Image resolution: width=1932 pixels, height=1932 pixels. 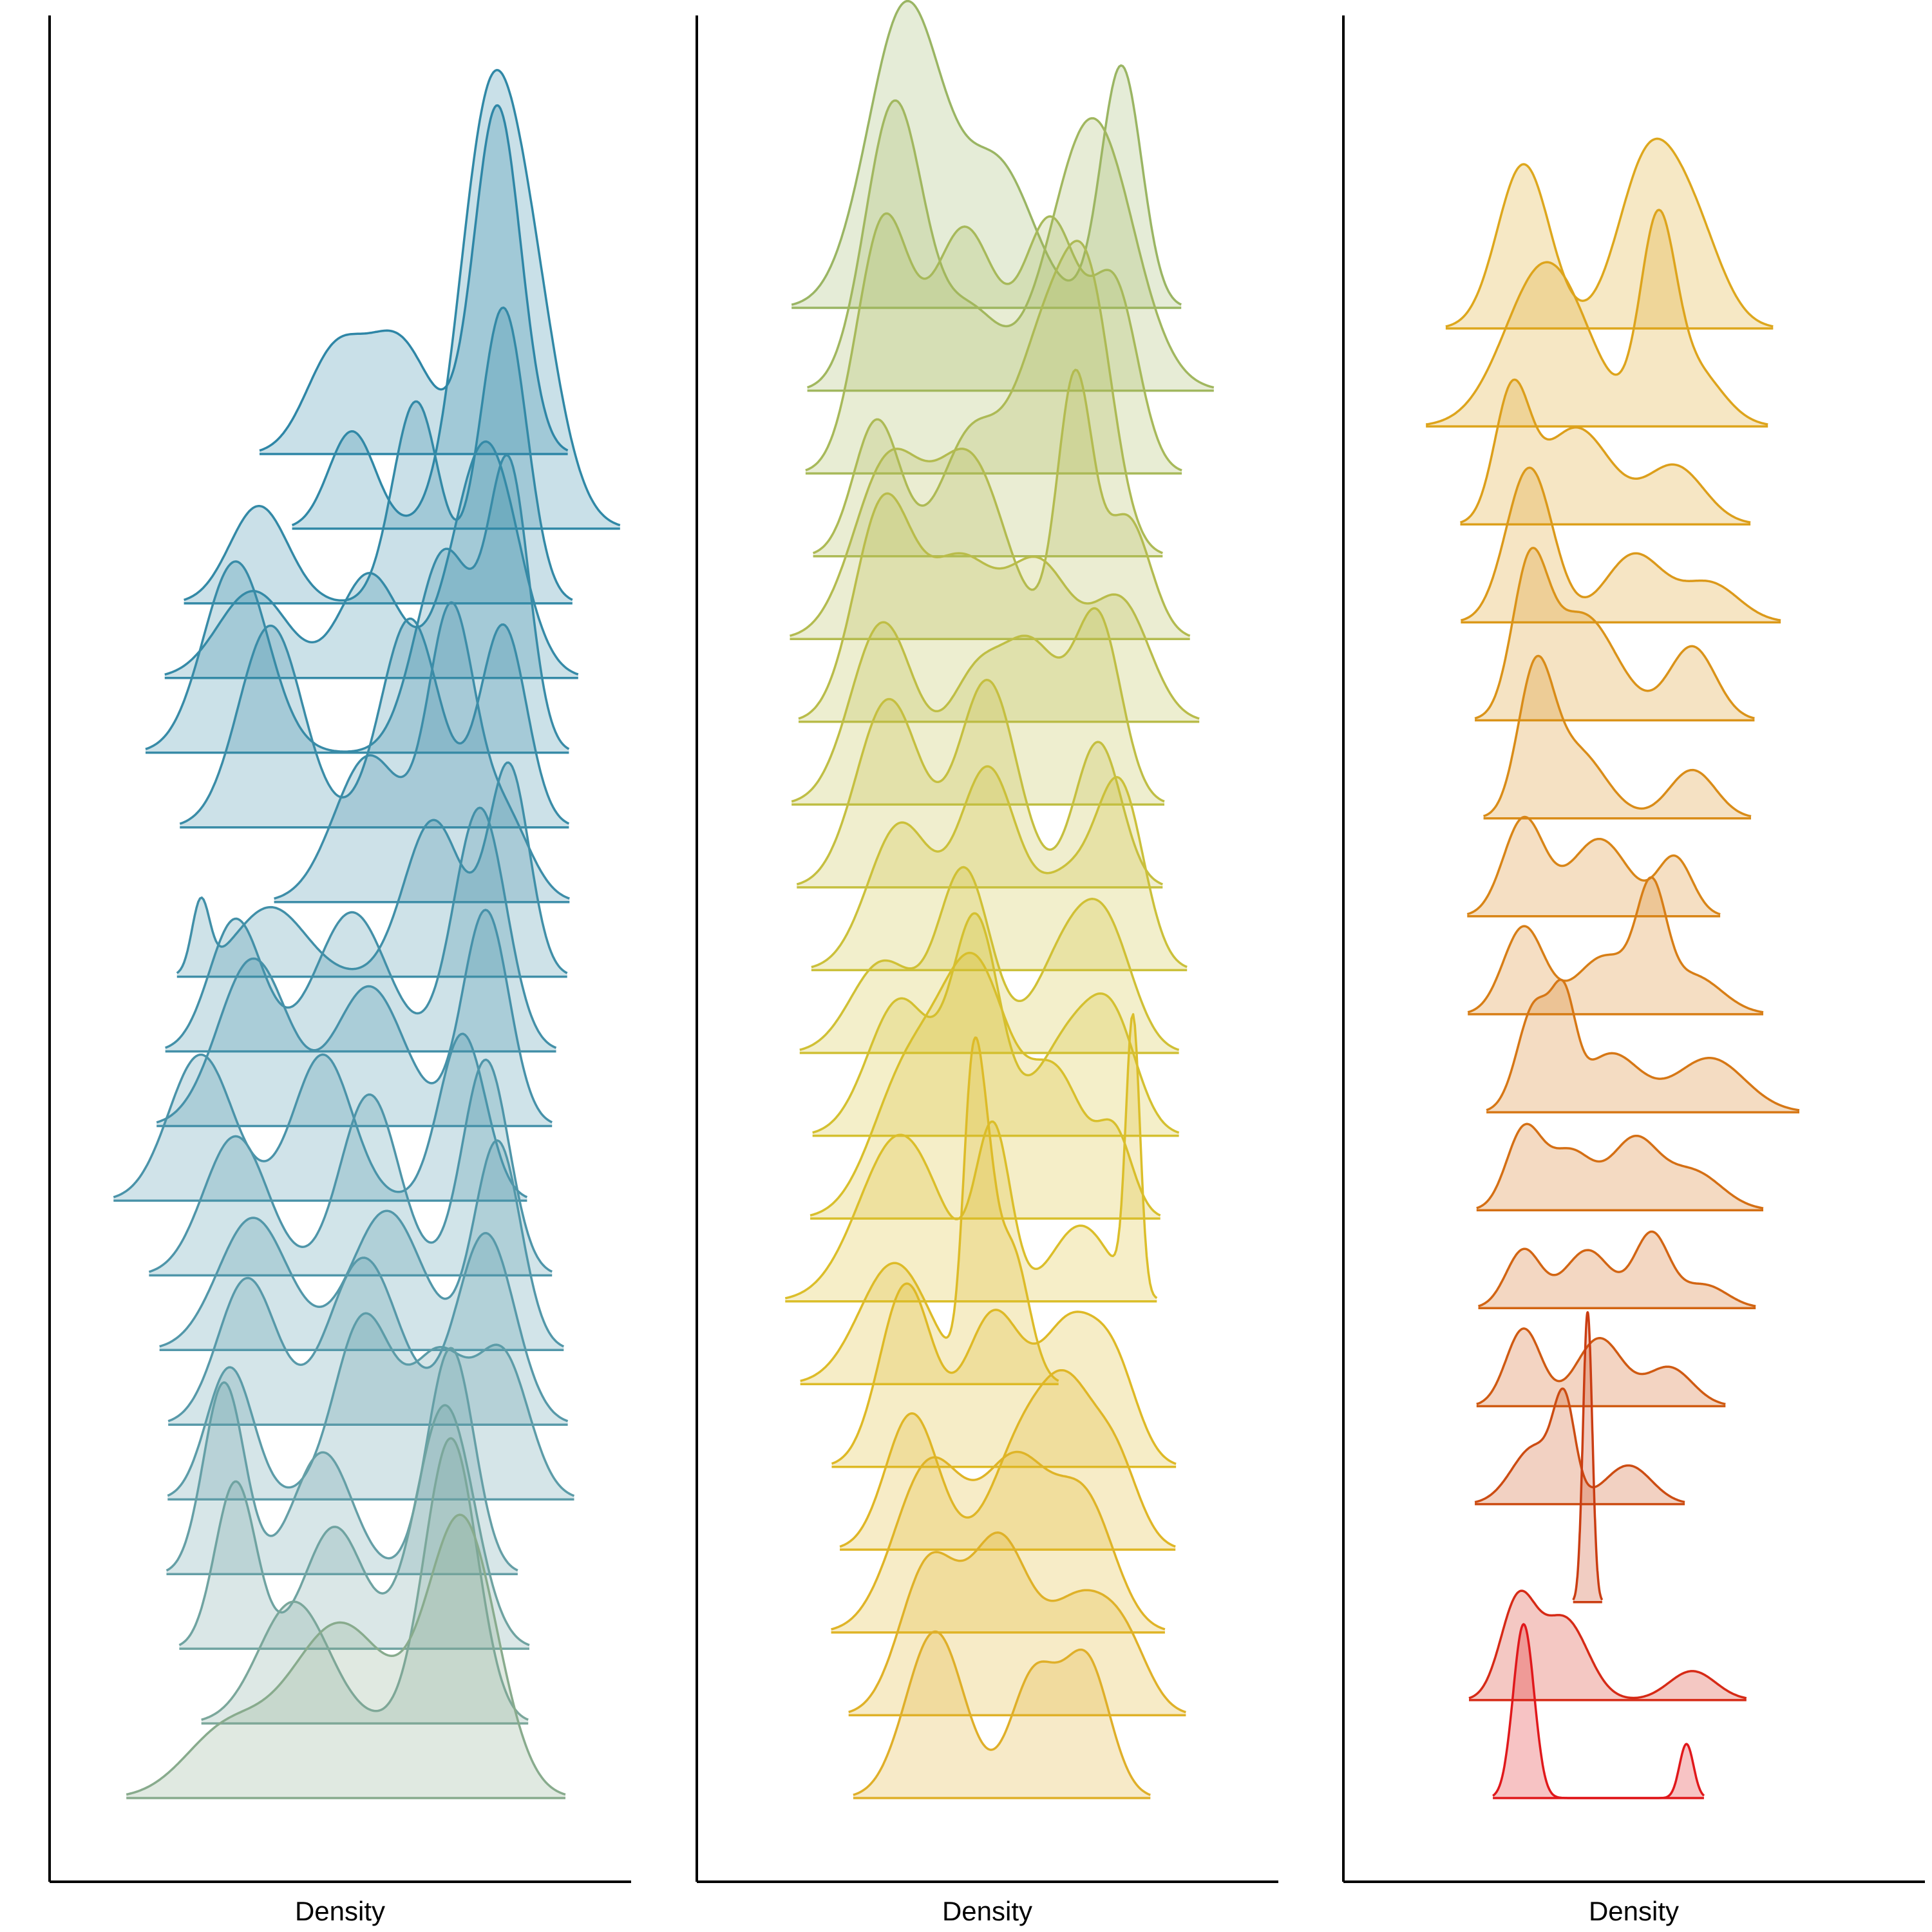 I want to click on ridge-1-9-area, so click(x=361, y=930).